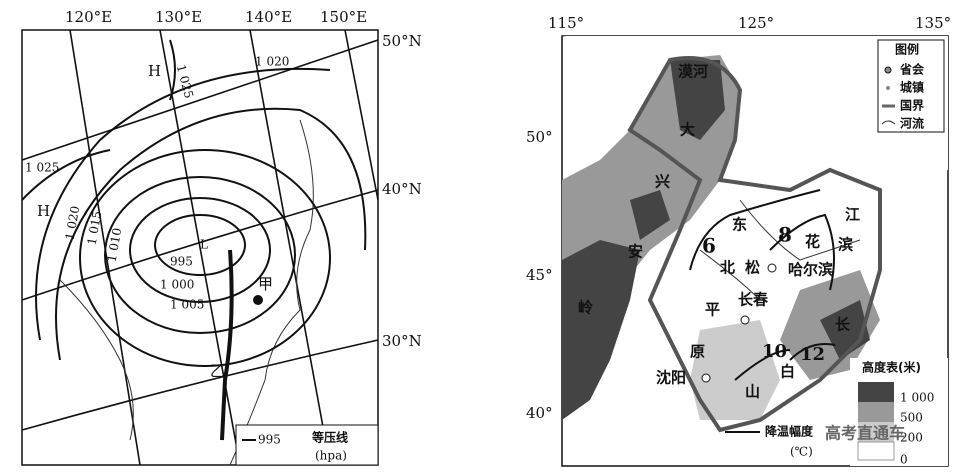  What do you see at coordinates (812, 354) in the screenshot?
I see `isotherm-label: 12` at bounding box center [812, 354].